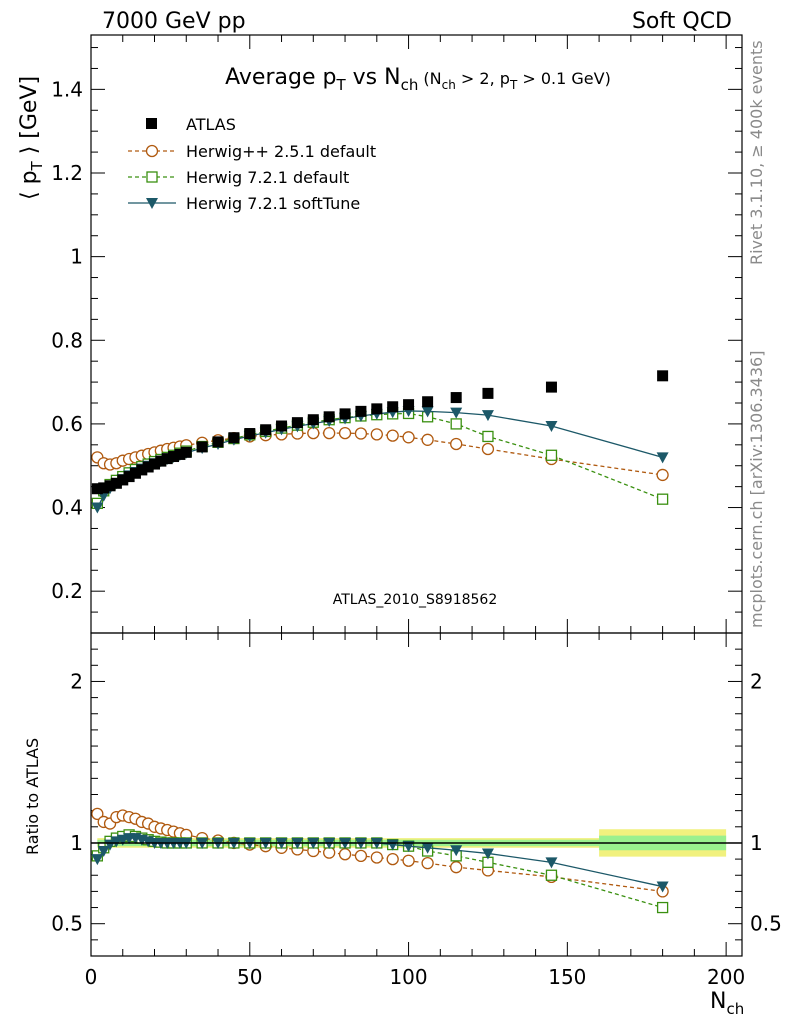  I want to click on legend-entry-softtune: Herwig 7.2.1 softTune, so click(244, 203).